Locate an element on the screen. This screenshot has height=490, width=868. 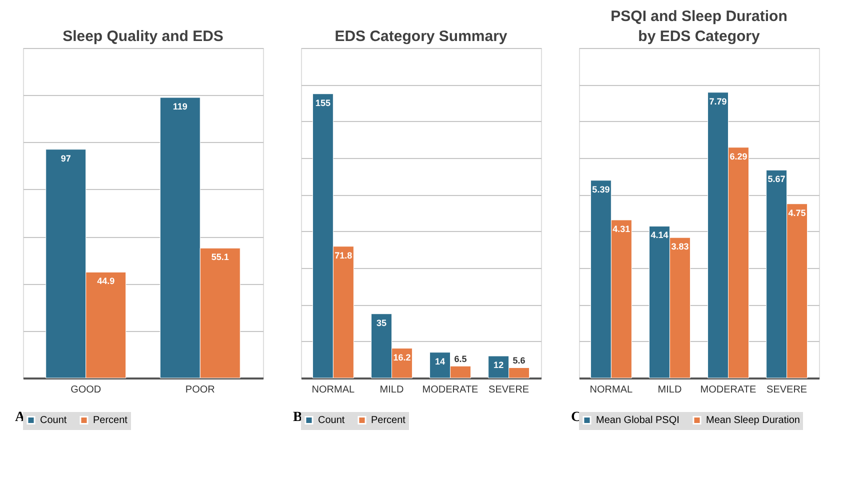
data-label: 44.9 is located at coordinates (106, 281).